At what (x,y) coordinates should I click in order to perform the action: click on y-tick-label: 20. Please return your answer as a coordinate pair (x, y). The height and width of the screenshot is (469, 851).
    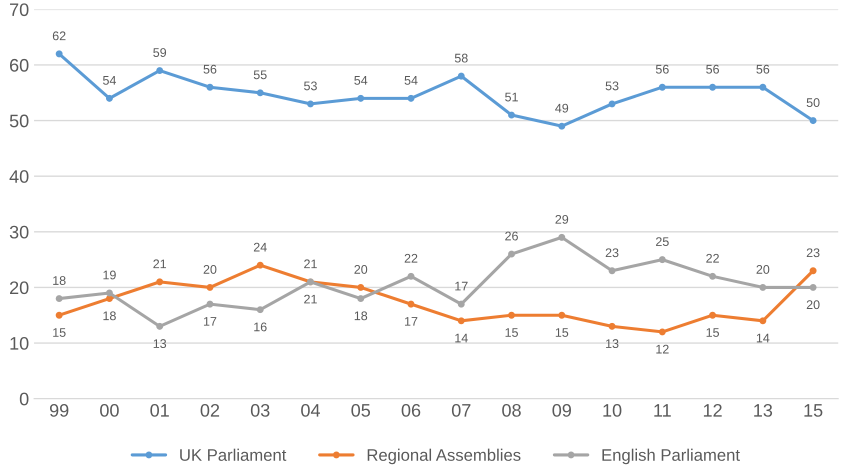
    Looking at the image, I should click on (19, 287).